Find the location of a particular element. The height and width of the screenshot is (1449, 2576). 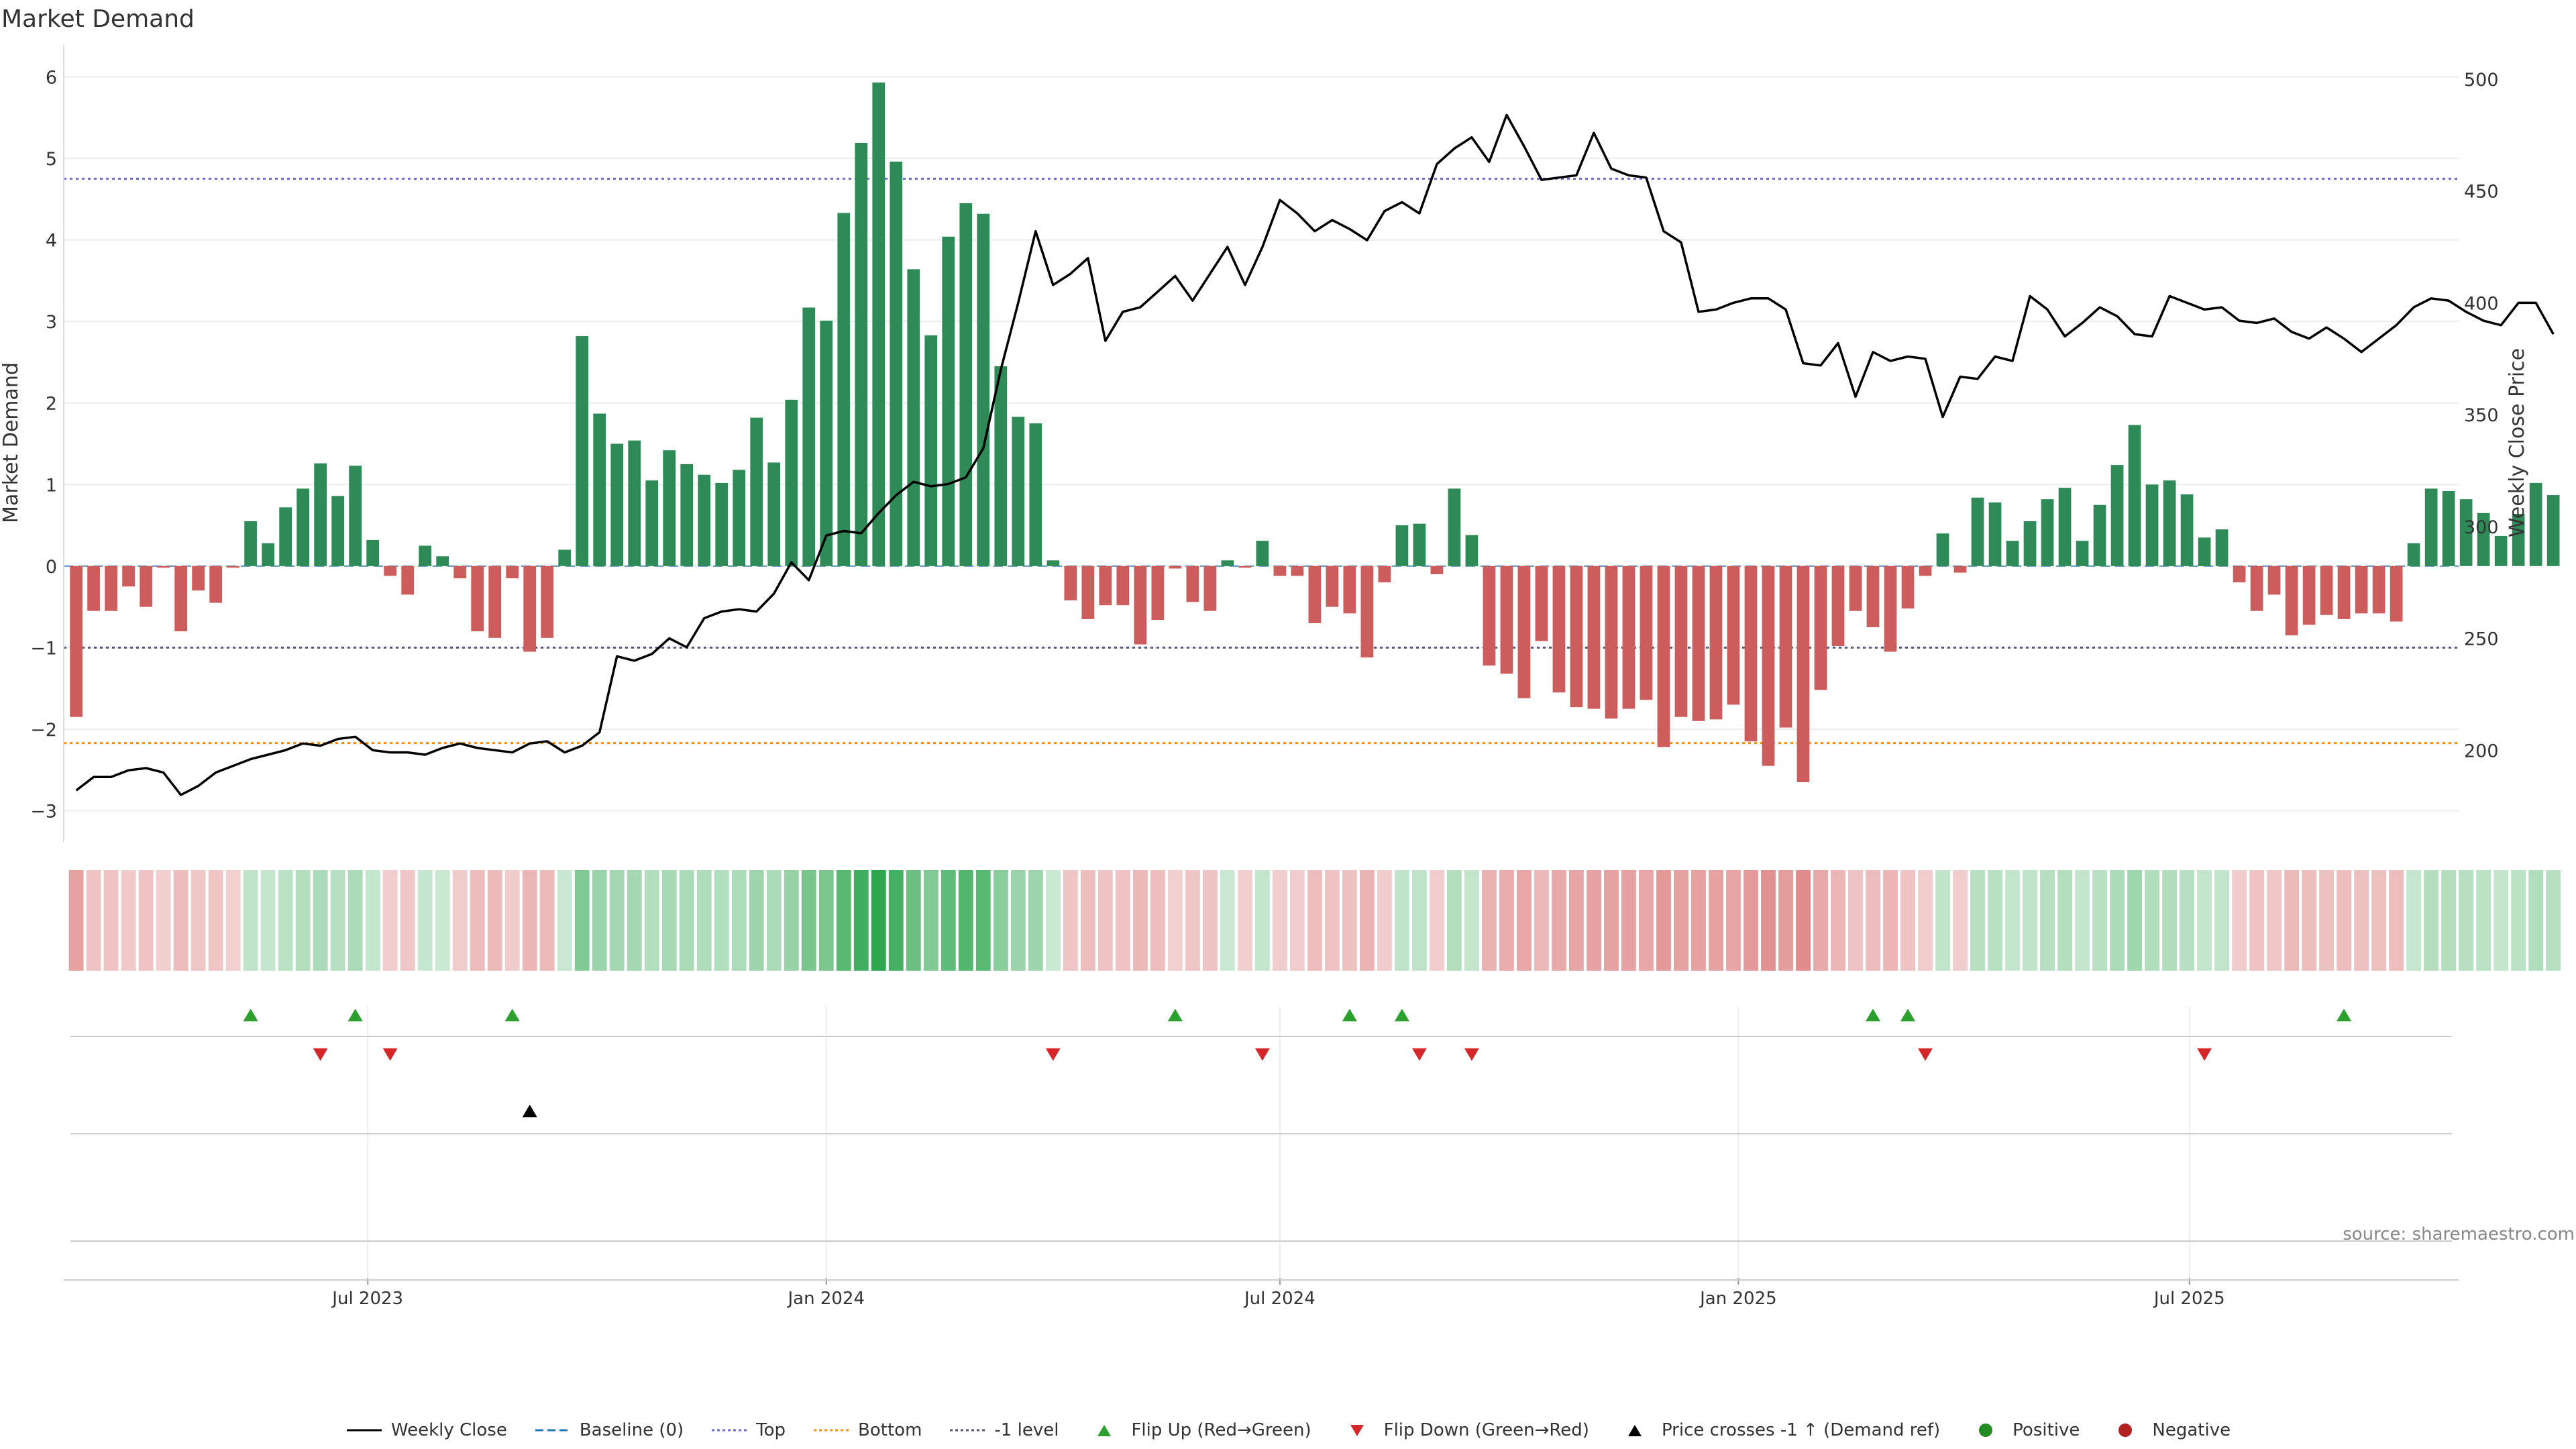

flip-down-marker is located at coordinates (390, 1054).